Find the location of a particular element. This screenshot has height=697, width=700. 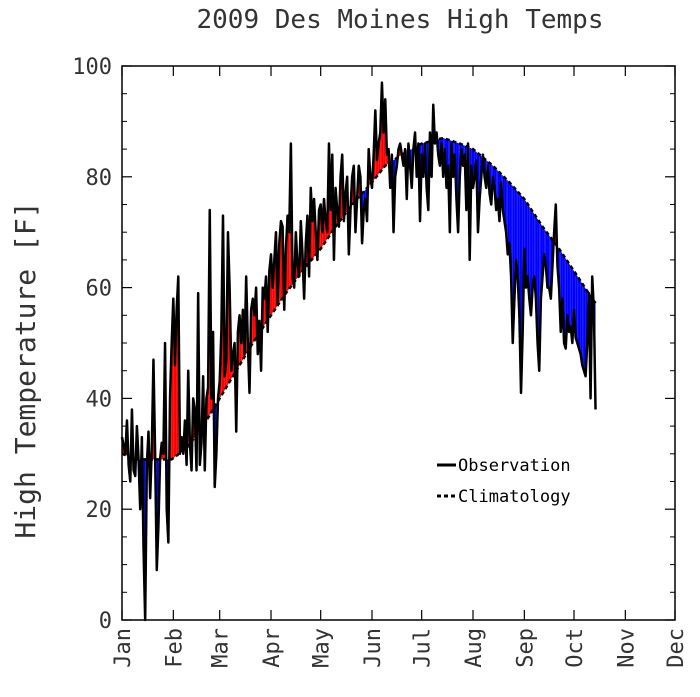

y-tick-label: 100 is located at coordinates (92, 67).